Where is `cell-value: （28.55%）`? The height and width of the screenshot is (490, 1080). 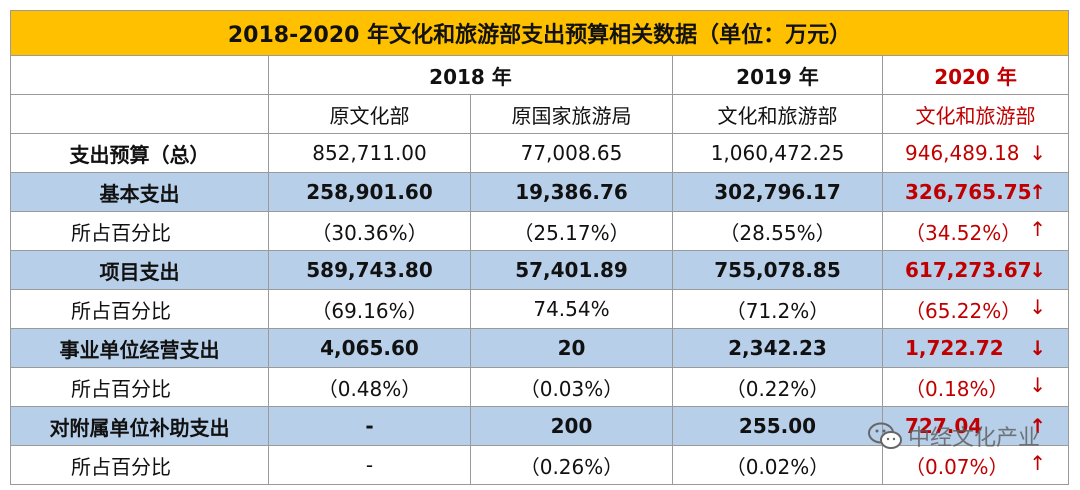
cell-value: （28.55%） is located at coordinates (777, 232).